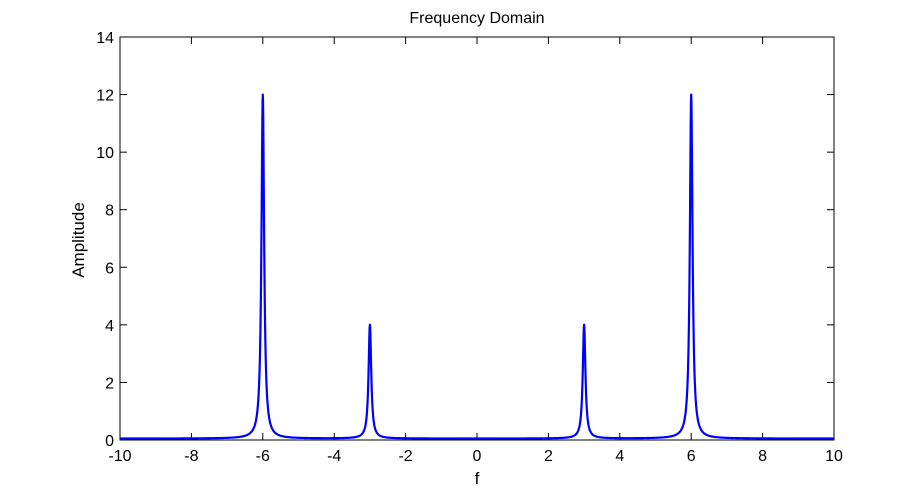 This screenshot has width=922, height=495. What do you see at coordinates (476, 18) in the screenshot?
I see `chart-title: Frequency Domain` at bounding box center [476, 18].